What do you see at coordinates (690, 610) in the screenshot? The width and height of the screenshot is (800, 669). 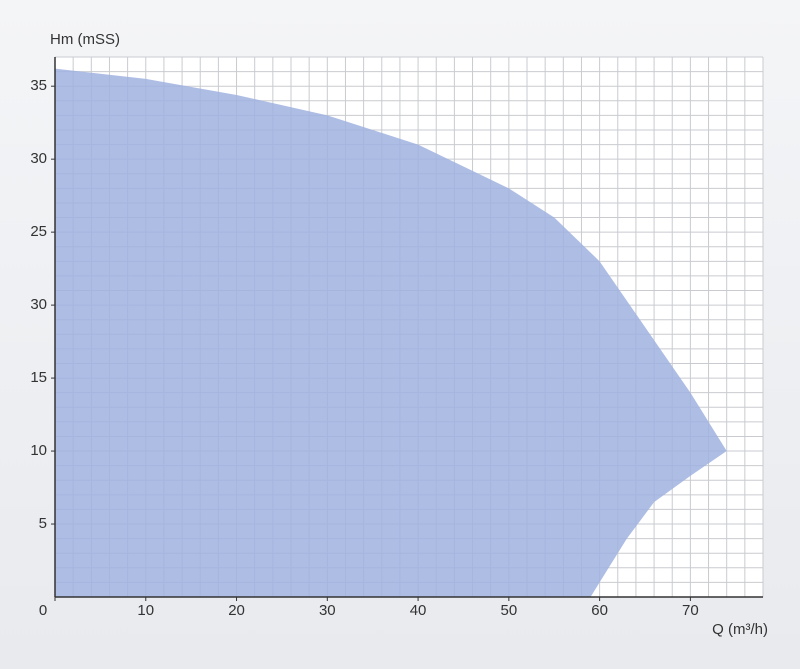 I see `x-tick-label: 70` at bounding box center [690, 610].